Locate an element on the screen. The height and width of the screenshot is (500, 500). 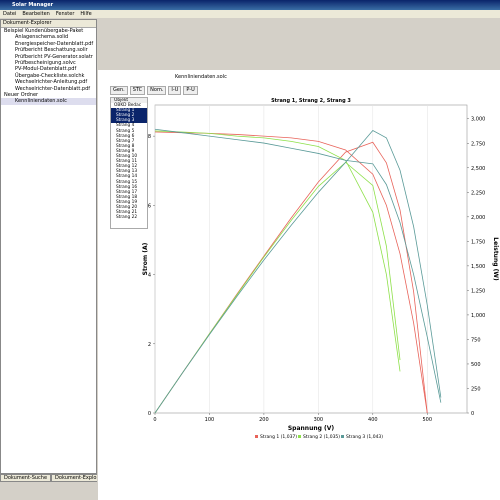
legend-label: Strang 3 (1,043) is located at coordinates (364, 437).